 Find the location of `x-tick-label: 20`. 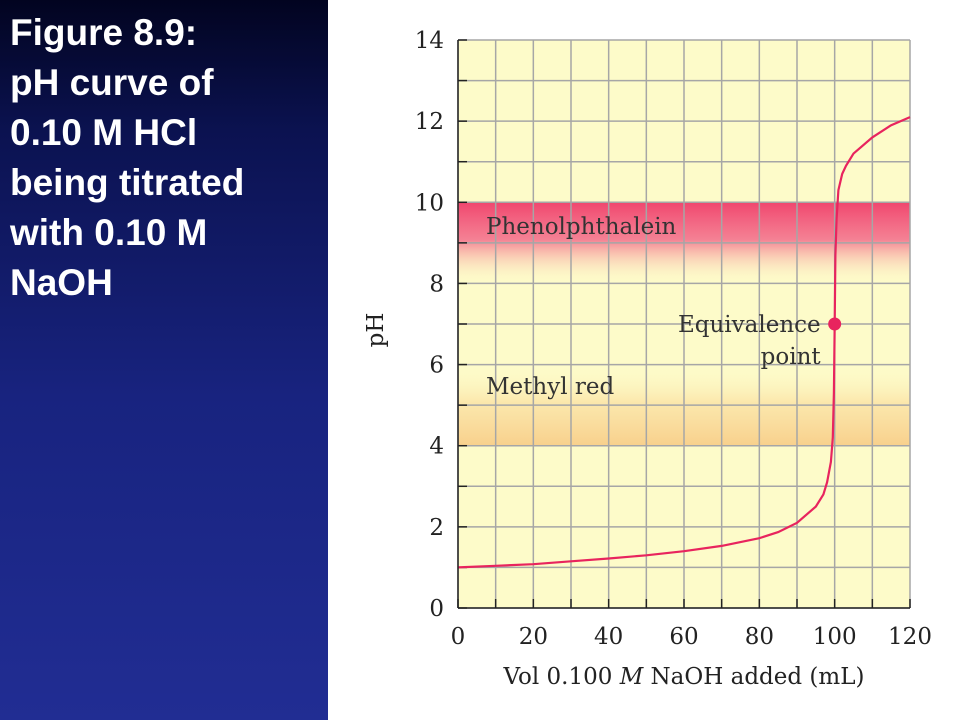

x-tick-label: 20 is located at coordinates (533, 637).